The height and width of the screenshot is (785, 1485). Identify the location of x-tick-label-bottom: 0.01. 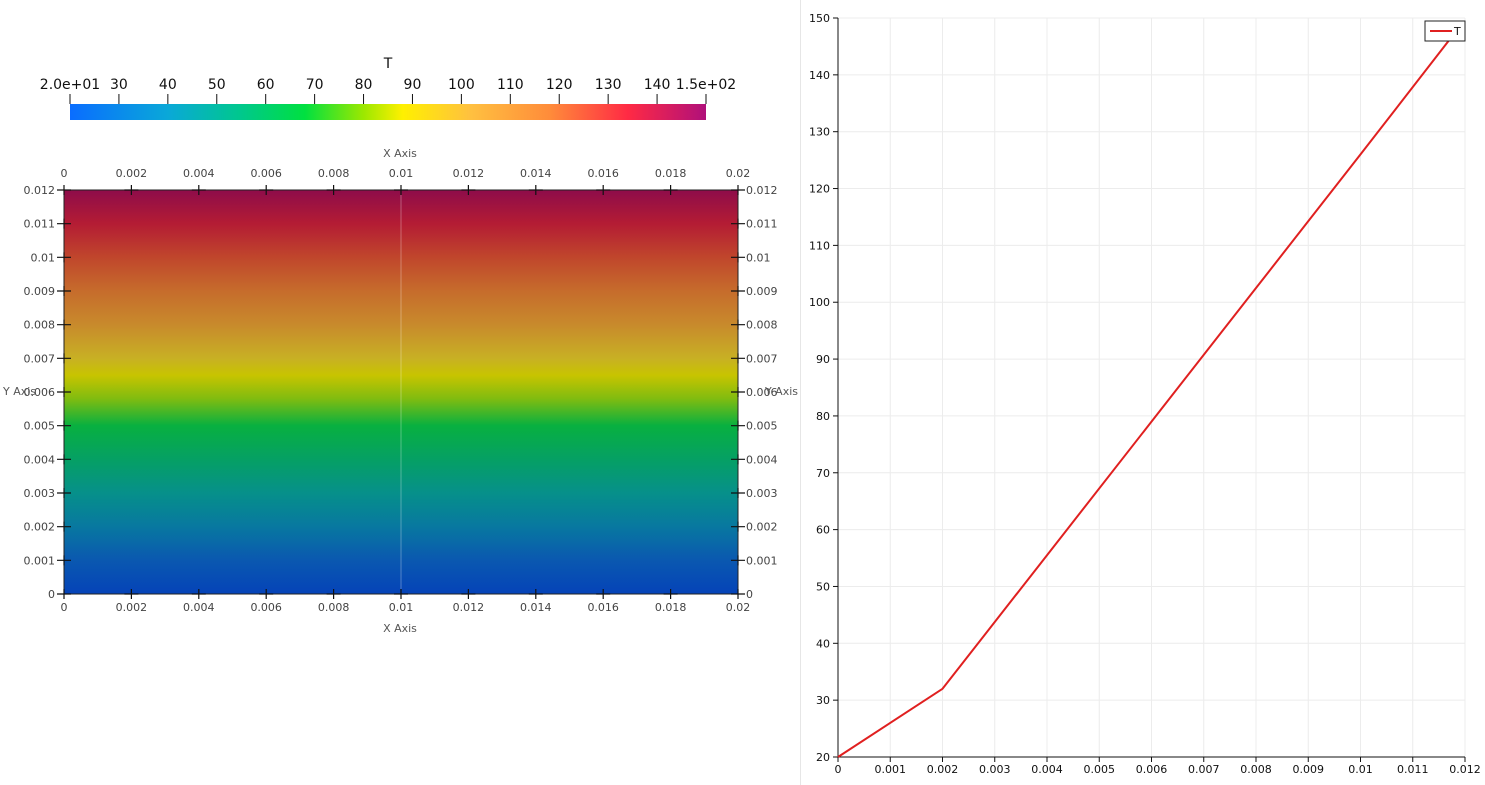
(401, 607).